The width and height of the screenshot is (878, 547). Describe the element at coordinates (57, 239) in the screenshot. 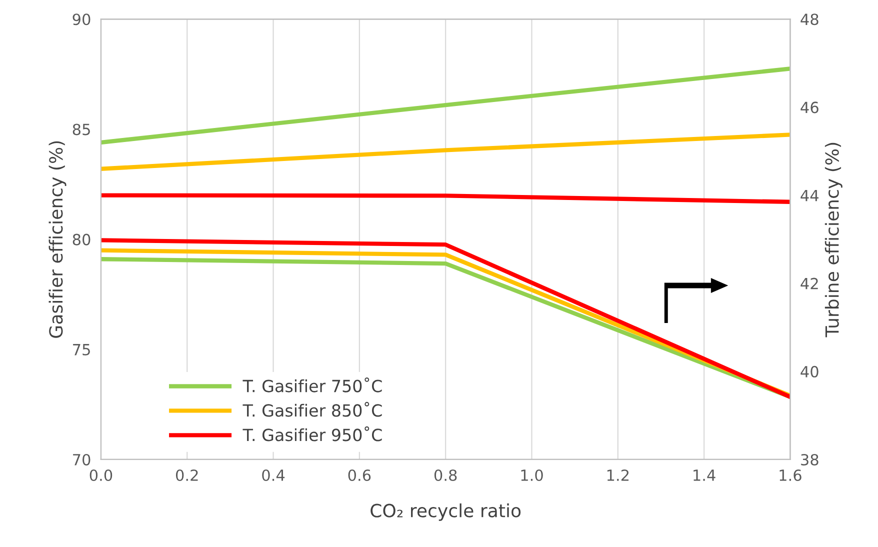

I see `y-axis-title: Gasifier efficiency (%)` at that location.